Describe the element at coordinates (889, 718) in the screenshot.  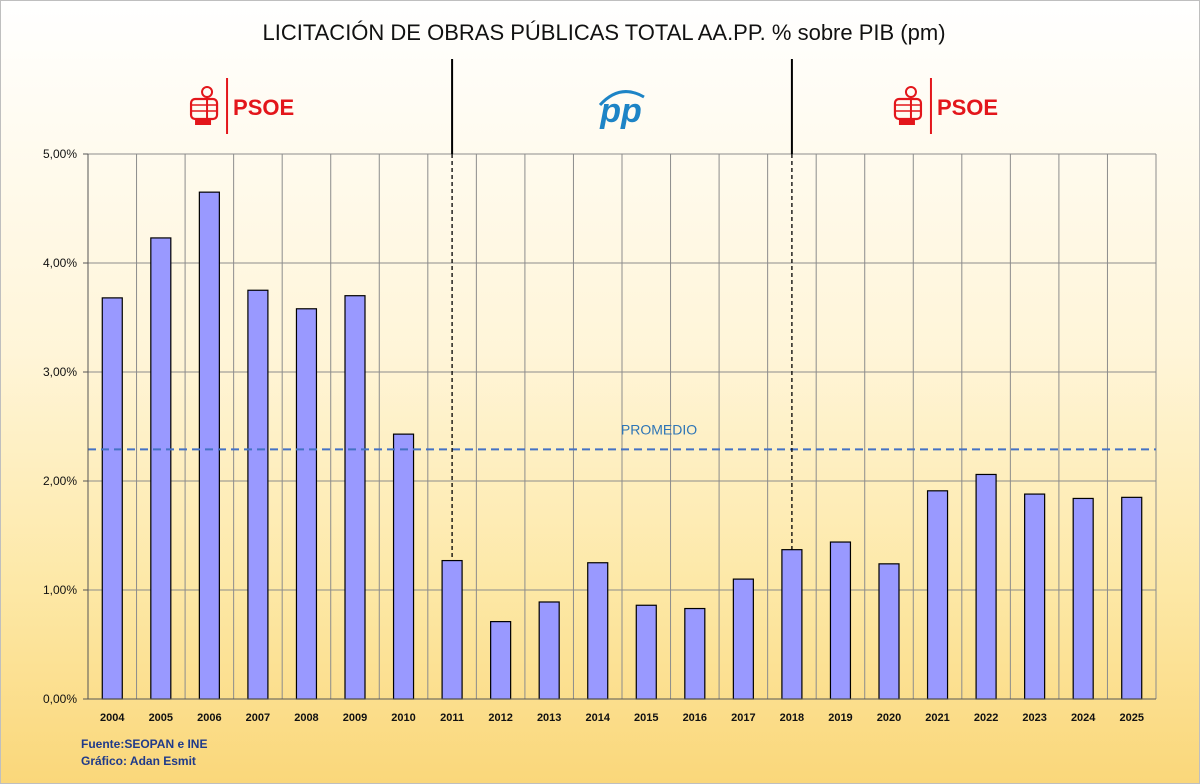
I see `x-tick-label: 2020` at that location.